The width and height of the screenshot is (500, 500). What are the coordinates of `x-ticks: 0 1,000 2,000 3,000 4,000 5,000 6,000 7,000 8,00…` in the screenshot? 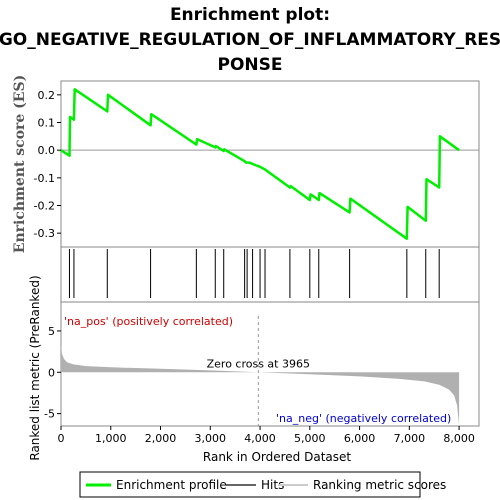 It's located at (266, 435).